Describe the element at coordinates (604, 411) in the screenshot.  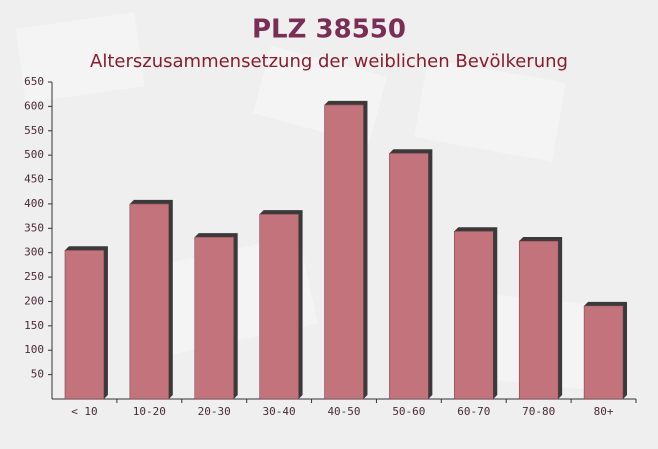
I see `x-tick-label: 80+` at that location.